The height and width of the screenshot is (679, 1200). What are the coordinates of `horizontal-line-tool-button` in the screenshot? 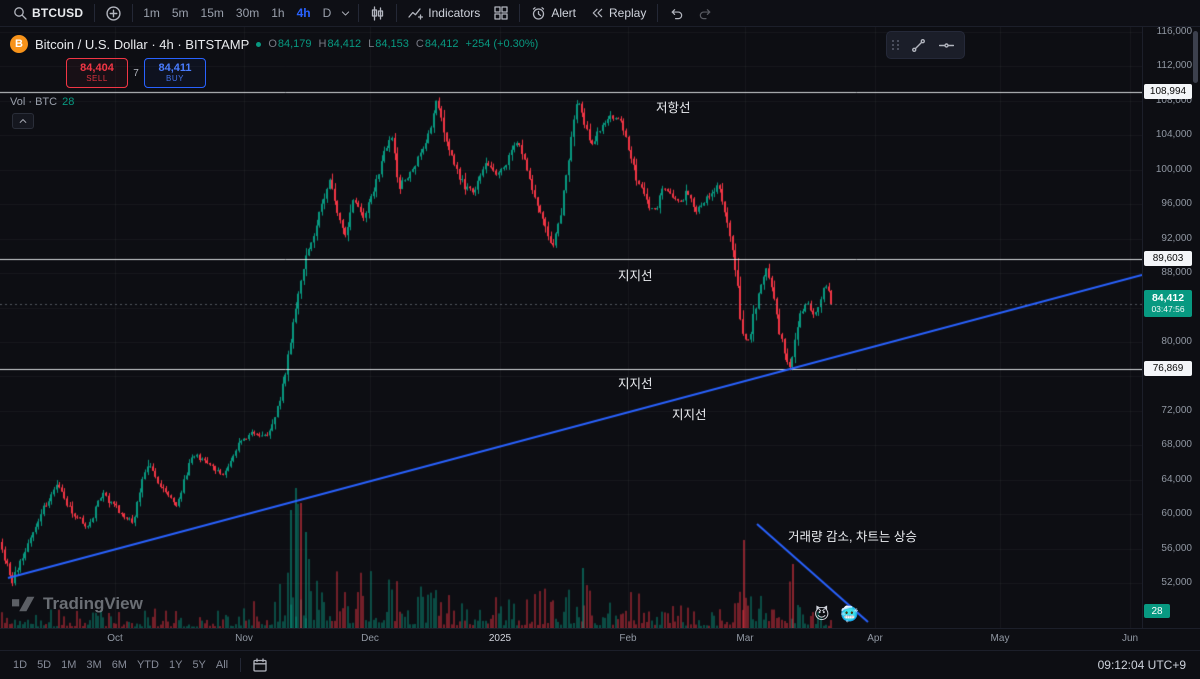 It's located at (946, 45).